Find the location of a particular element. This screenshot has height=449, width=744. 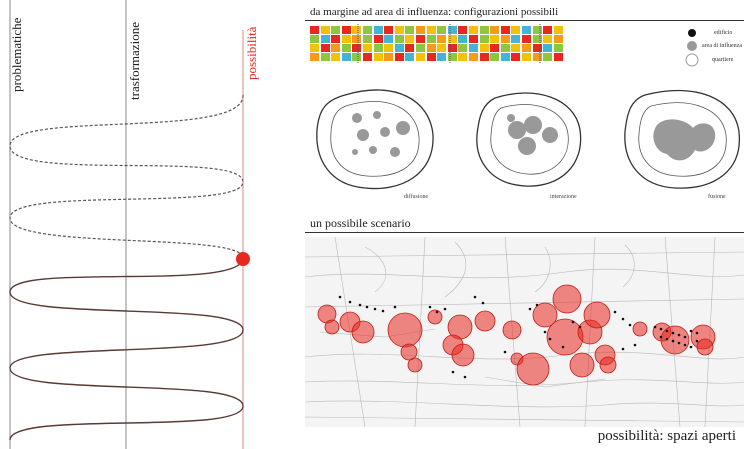

case-label-interazione: interazione is located at coordinates (563, 197).